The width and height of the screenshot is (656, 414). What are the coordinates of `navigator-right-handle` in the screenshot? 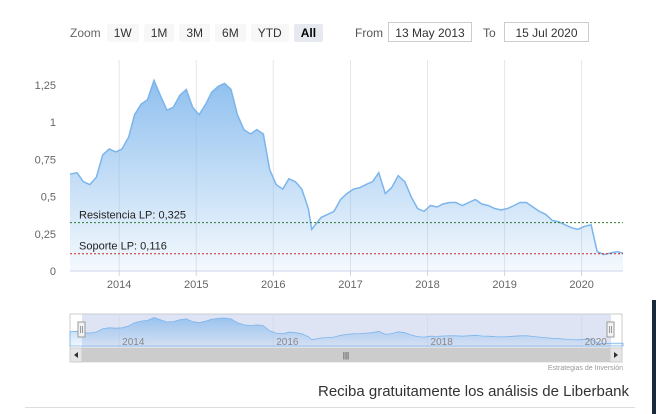 It's located at (610, 329).